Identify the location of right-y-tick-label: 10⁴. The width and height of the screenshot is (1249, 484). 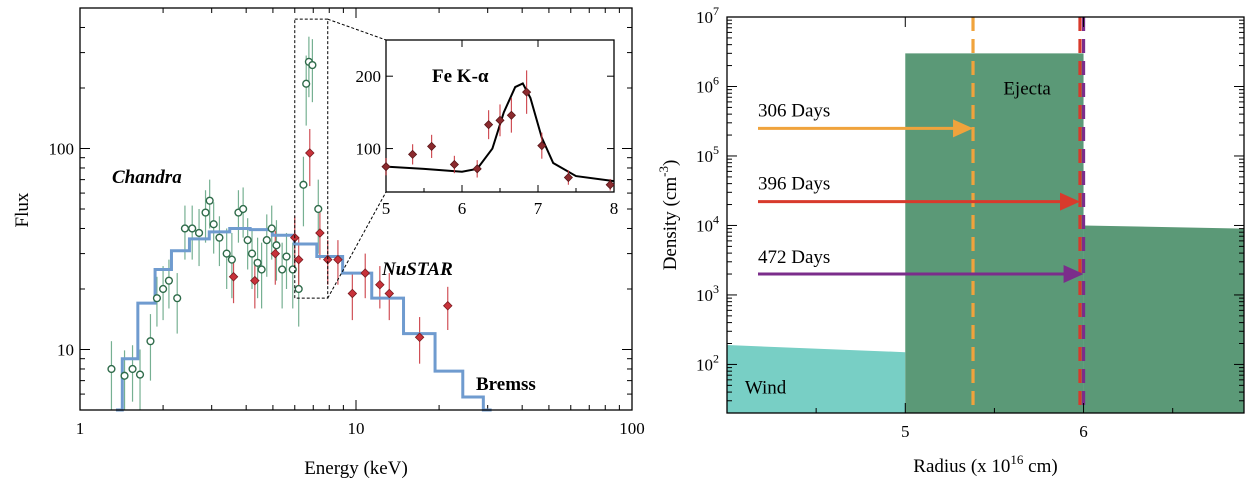
(707, 223).